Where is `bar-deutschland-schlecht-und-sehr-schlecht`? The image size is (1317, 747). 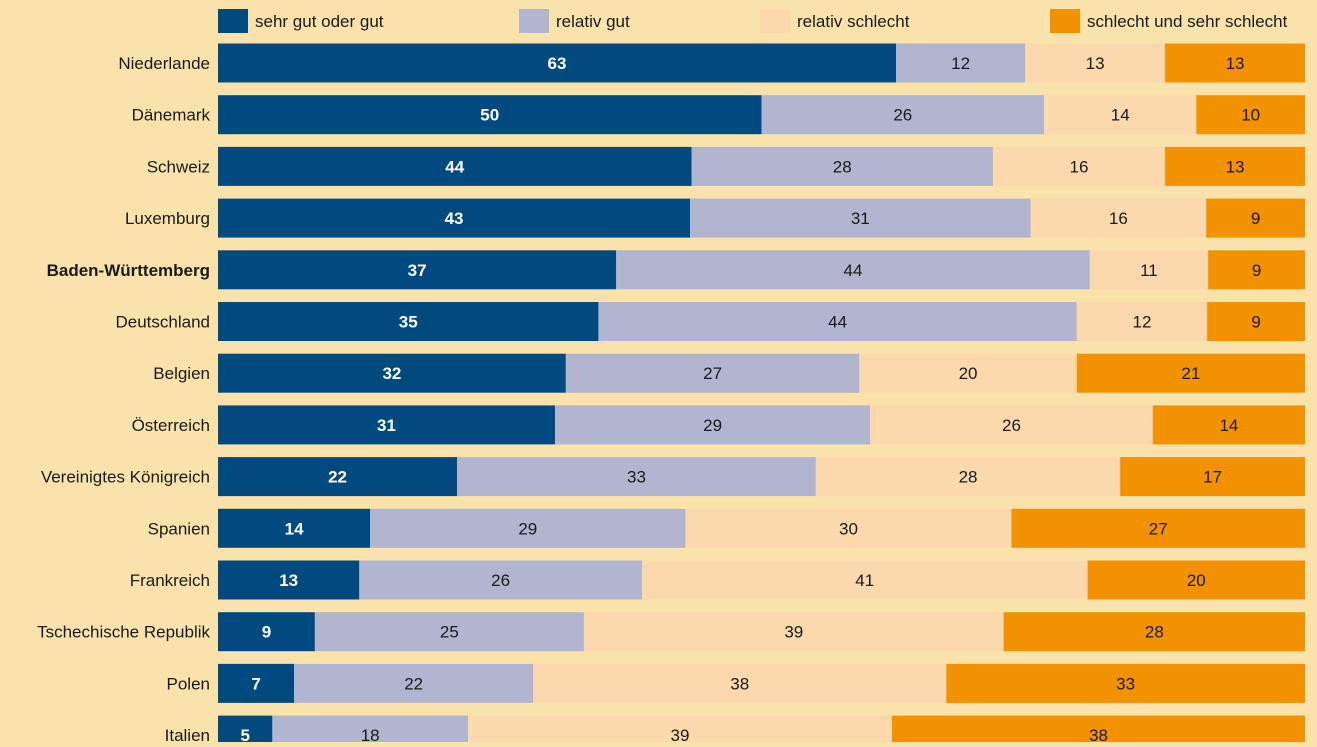 bar-deutschland-schlecht-und-sehr-schlecht is located at coordinates (1256, 321).